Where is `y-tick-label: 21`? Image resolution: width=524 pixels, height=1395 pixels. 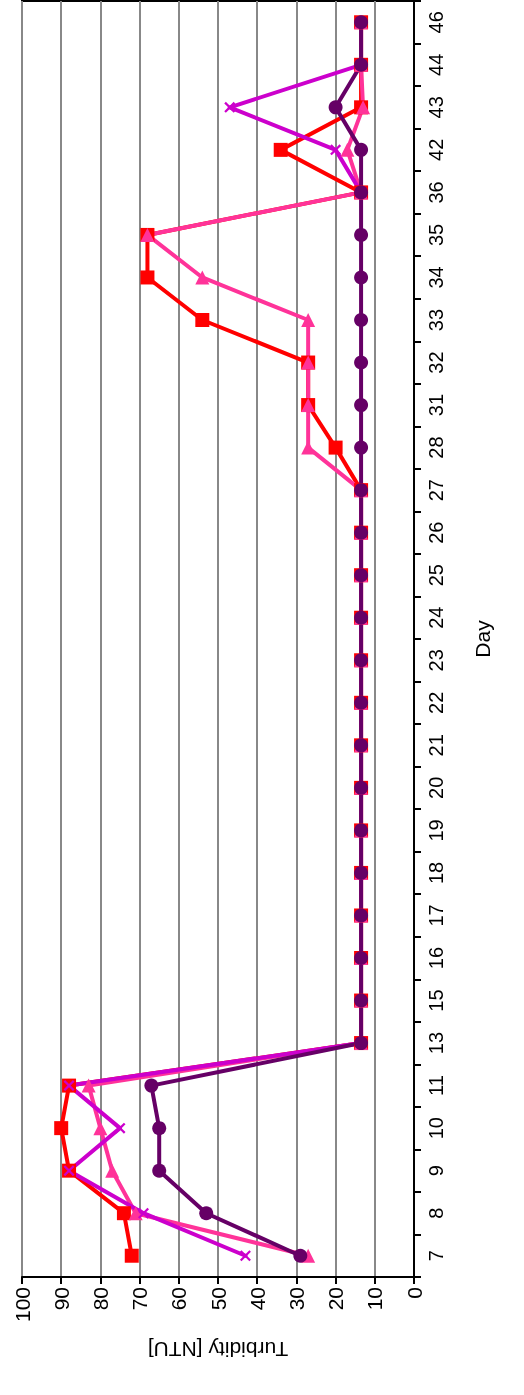 y-tick-label: 21 is located at coordinates (436, 745).